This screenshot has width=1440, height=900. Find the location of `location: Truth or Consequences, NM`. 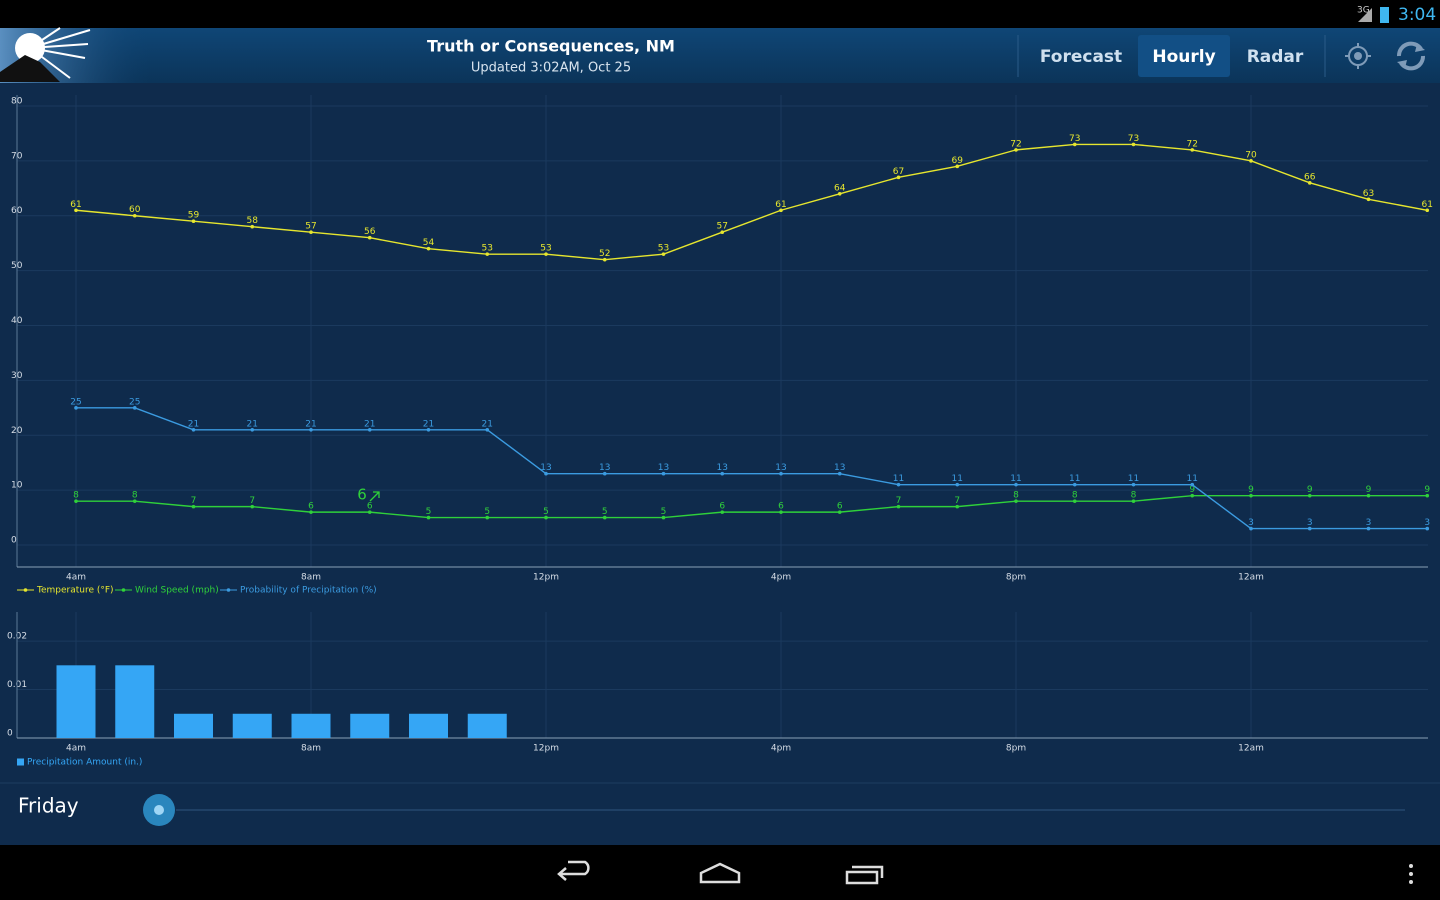

location: Truth or Consequences, NM is located at coordinates (551, 46).